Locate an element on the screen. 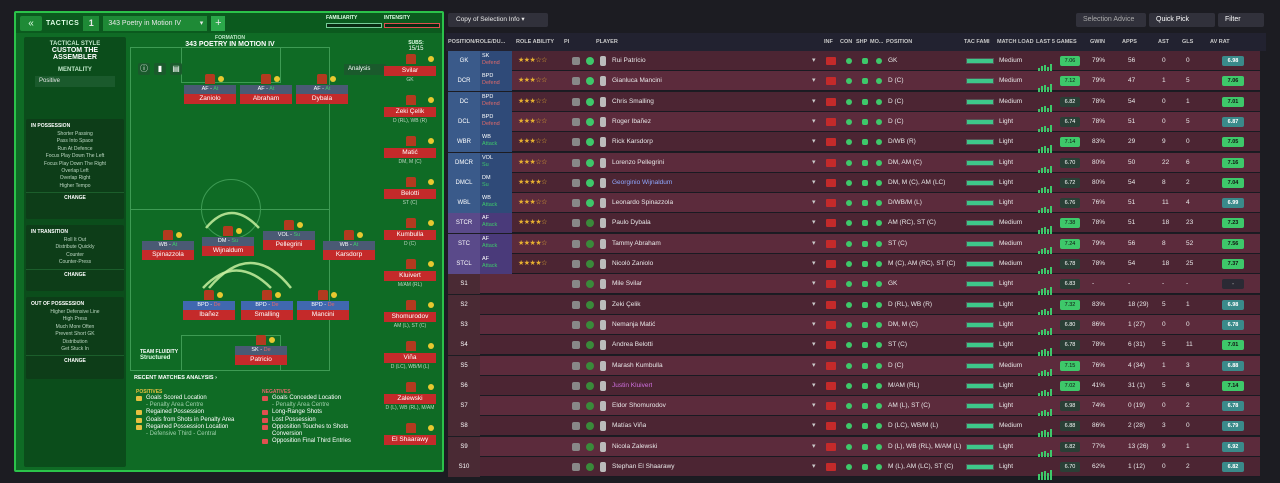 The image size is (1280, 483). column-header: CON is located at coordinates (846, 42).